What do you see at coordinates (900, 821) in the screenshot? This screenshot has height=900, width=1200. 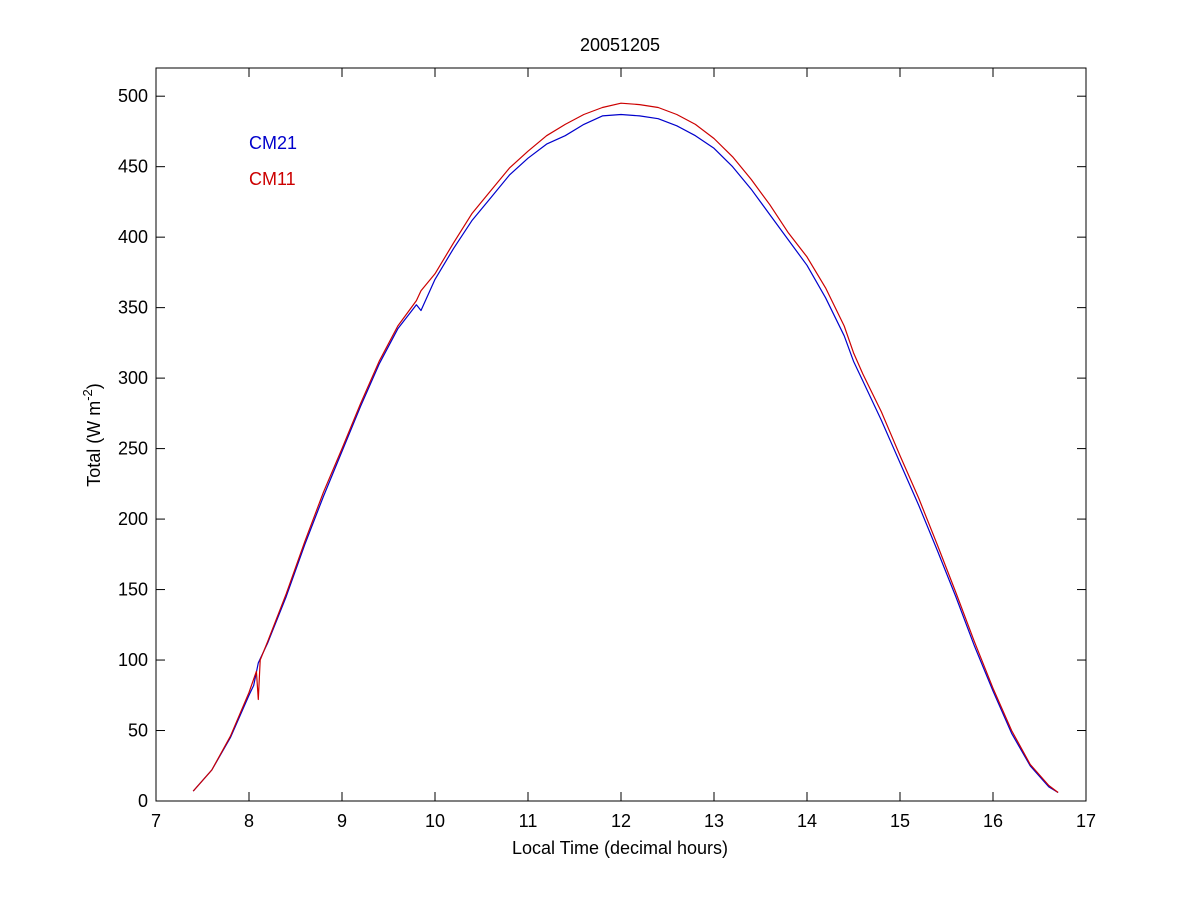 I see `x-tick-label: 15` at bounding box center [900, 821].